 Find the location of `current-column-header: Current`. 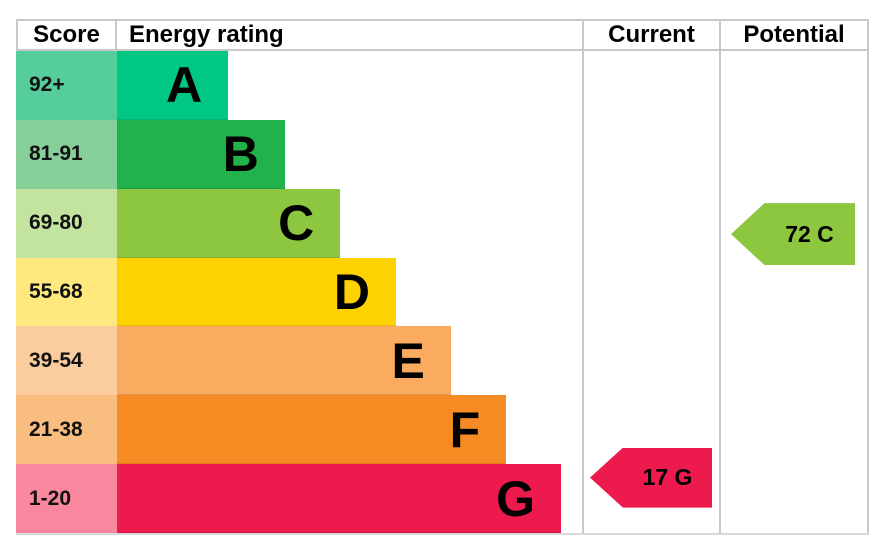

current-column-header: Current is located at coordinates (651, 35).